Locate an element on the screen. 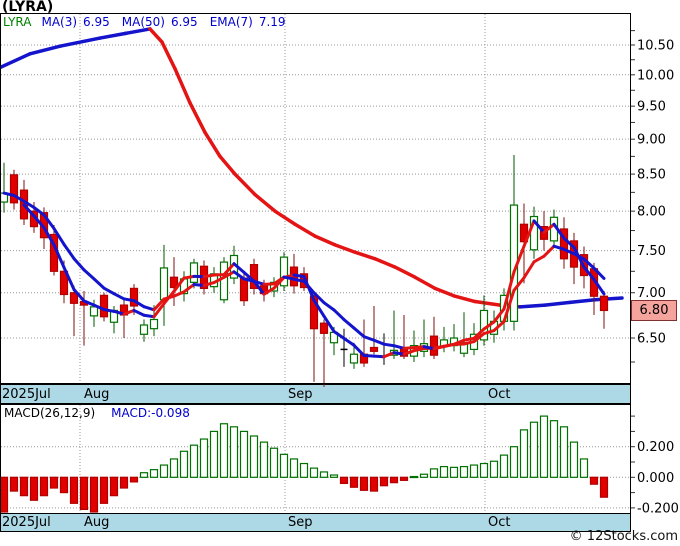  price-axis-label: 10.00 is located at coordinates (655, 75).